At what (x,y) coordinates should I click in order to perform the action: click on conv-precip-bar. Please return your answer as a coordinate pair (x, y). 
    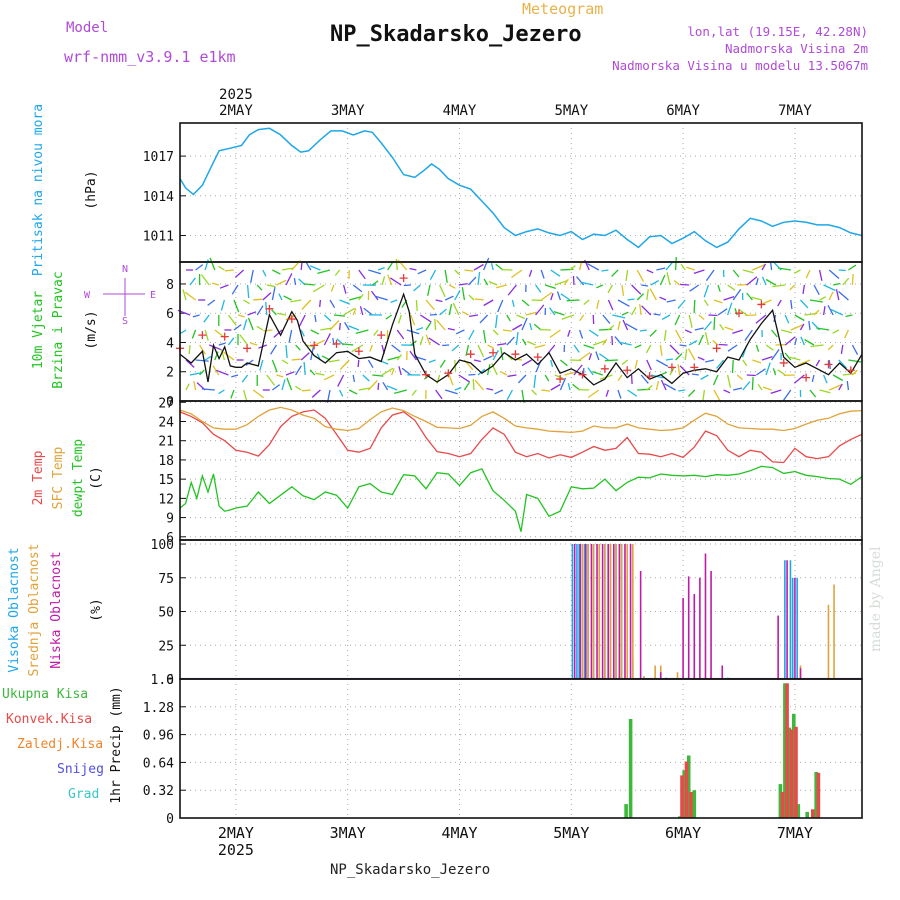
    Looking at the image, I should click on (813, 813).